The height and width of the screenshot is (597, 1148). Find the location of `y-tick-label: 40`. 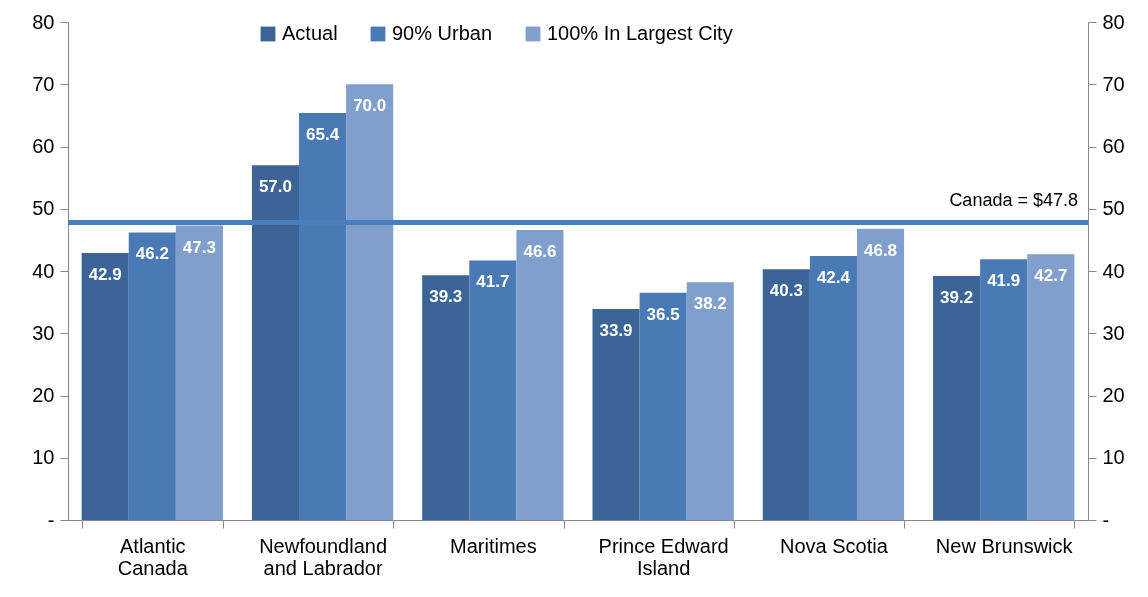

y-tick-label: 40 is located at coordinates (43, 270).